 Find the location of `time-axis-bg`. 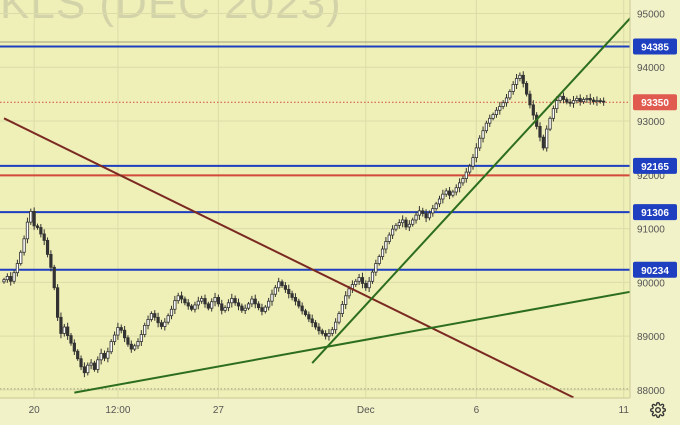

time-axis-bg is located at coordinates (315, 411).